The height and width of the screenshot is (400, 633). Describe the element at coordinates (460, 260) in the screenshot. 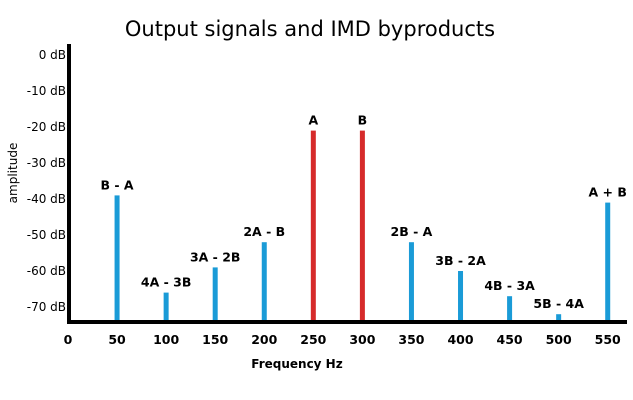

I see `bar-label: 3B - 2A` at that location.